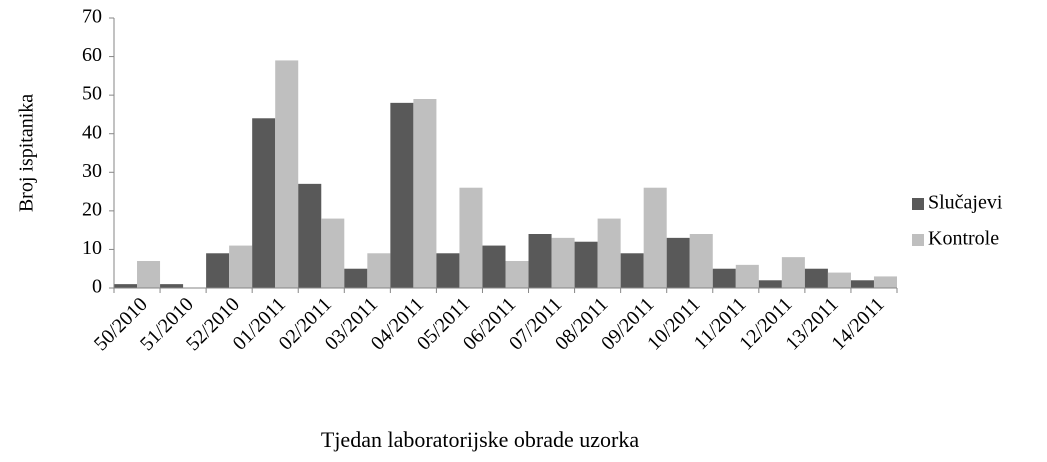 The image size is (1047, 462). Describe the element at coordinates (92, 171) in the screenshot. I see `y-tick-label: 30` at that location.